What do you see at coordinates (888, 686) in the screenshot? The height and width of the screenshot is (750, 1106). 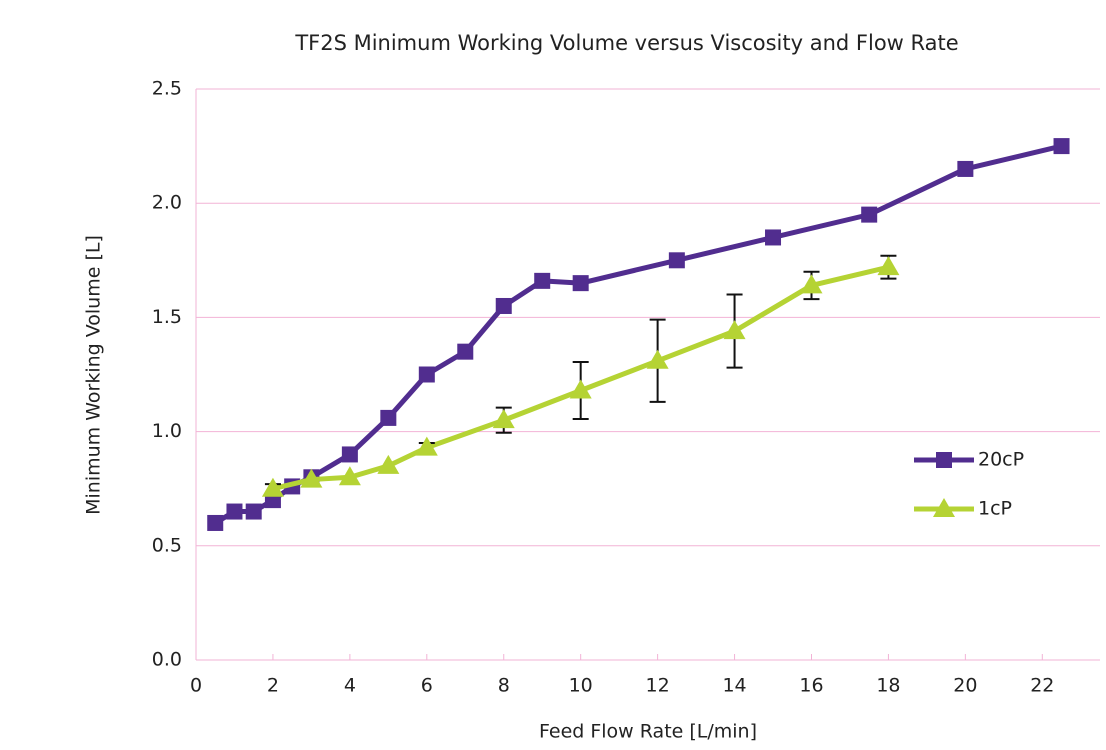 I see `x-tick-label: 18` at bounding box center [888, 686].